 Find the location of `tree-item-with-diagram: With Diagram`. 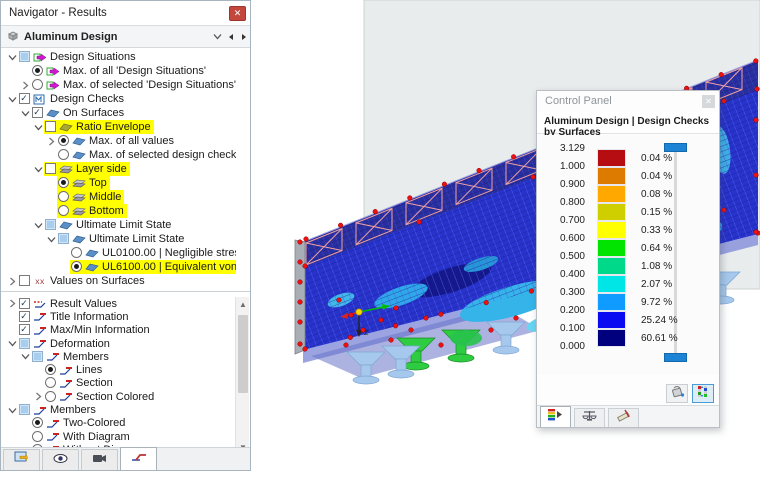

tree-item-with-diagram: With Diagram is located at coordinates (118, 436).